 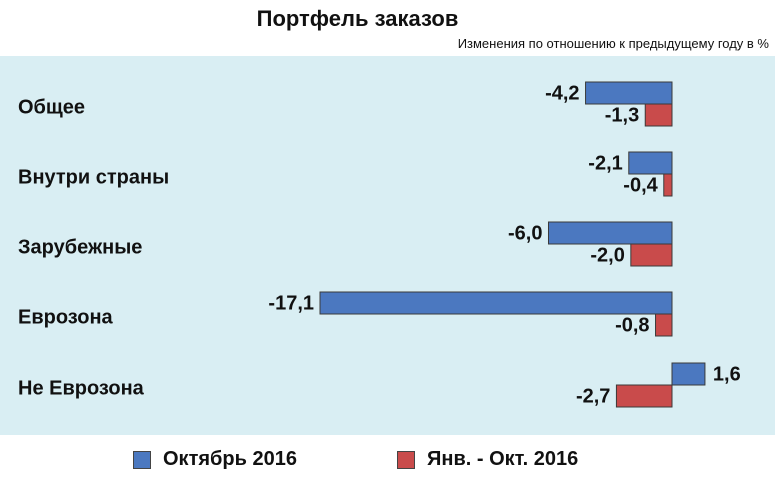 What do you see at coordinates (605, 163) in the screenshot?
I see `data-label: -2,1` at bounding box center [605, 163].